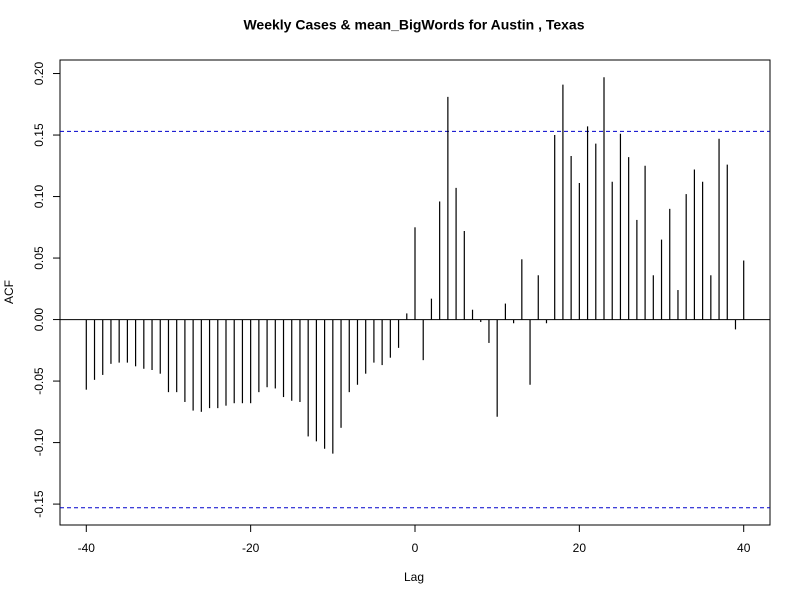  Describe the element at coordinates (251, 548) in the screenshot. I see `x-tick-label: -20` at that location.